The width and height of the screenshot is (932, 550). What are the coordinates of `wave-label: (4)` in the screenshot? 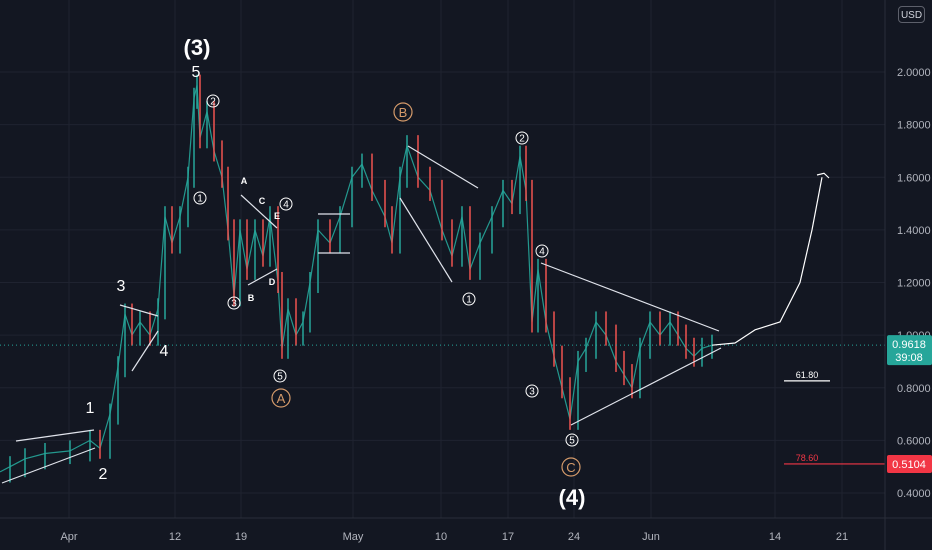 It's located at (572, 497).